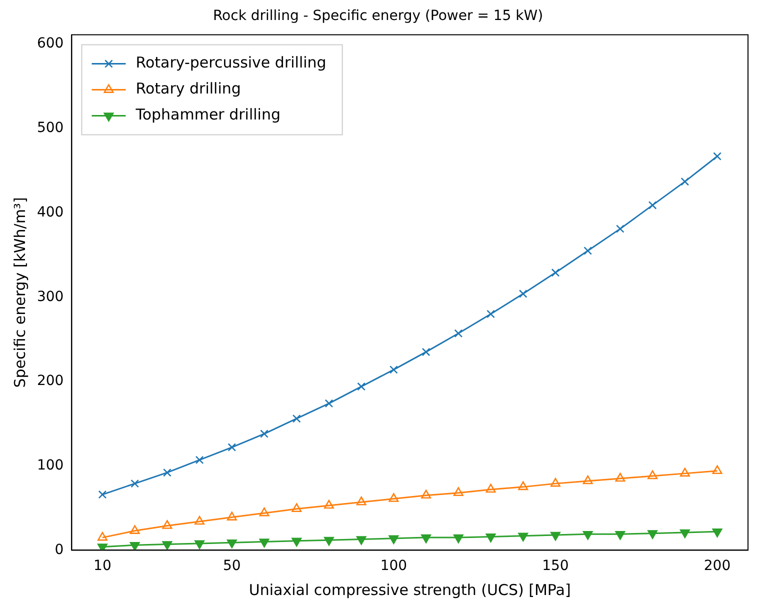 Image resolution: width=762 pixels, height=608 pixels. I want to click on x-tick-label: 100, so click(394, 566).